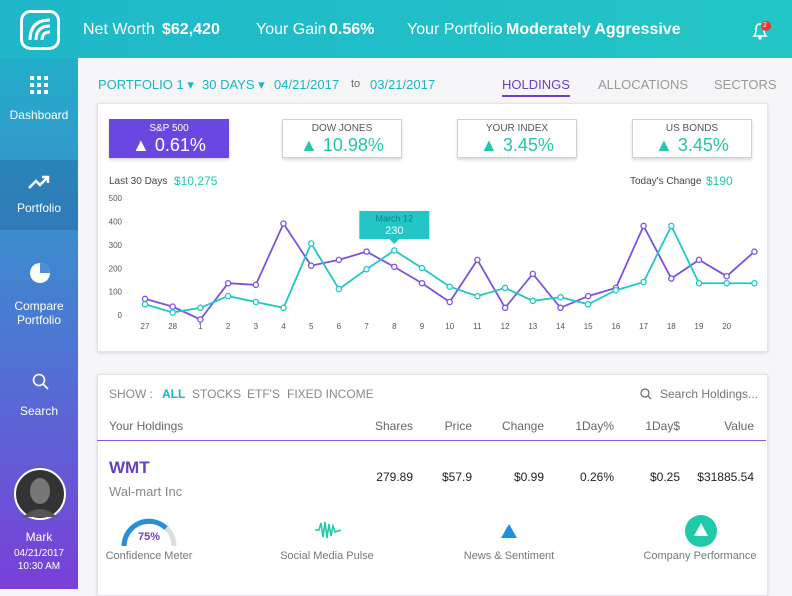 This screenshot has width=792, height=596. Describe the element at coordinates (477, 326) in the screenshot. I see `x-tick-label: 11` at that location.